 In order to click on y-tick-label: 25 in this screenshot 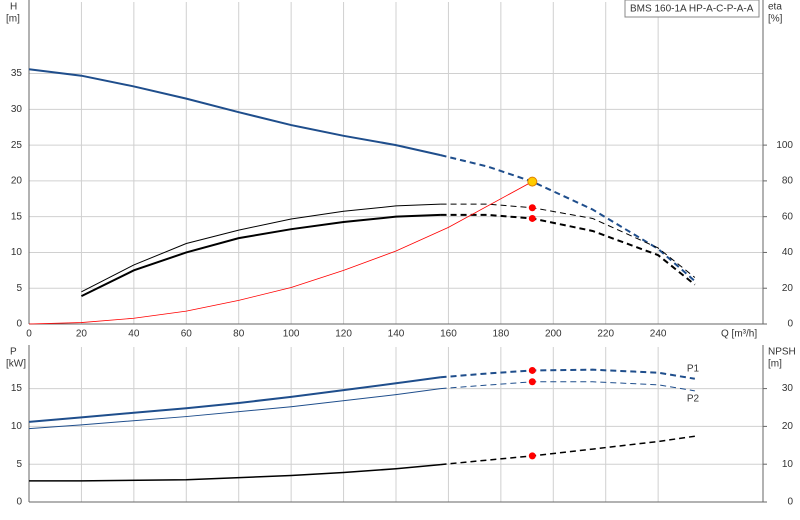, I will do `click(17, 145)`.